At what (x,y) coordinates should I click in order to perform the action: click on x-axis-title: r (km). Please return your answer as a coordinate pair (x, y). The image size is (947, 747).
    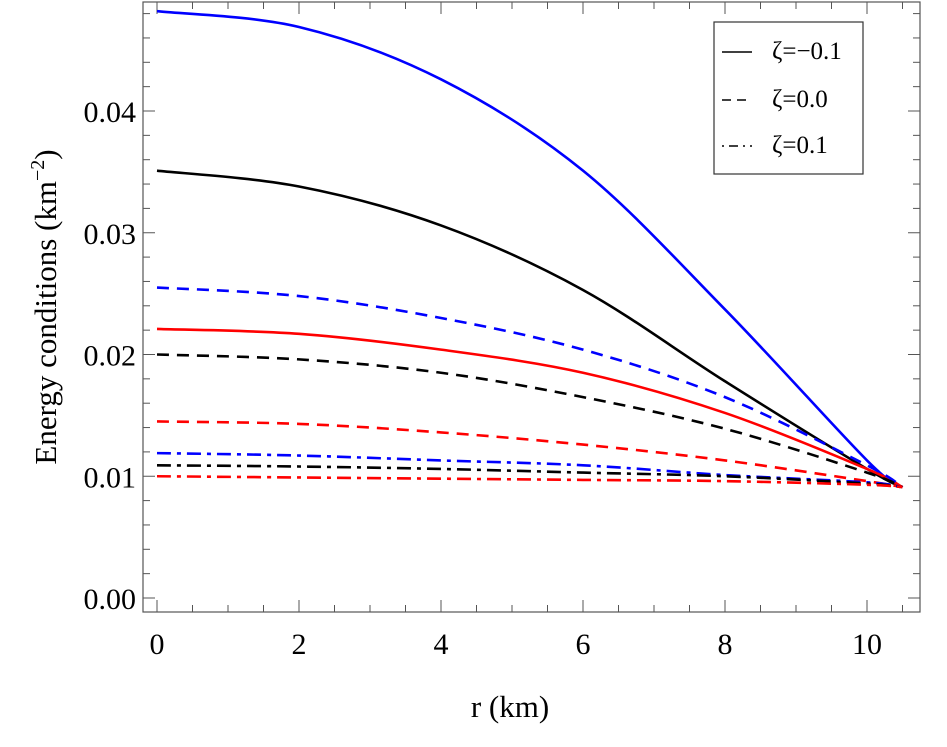
    Looking at the image, I should click on (510, 706).